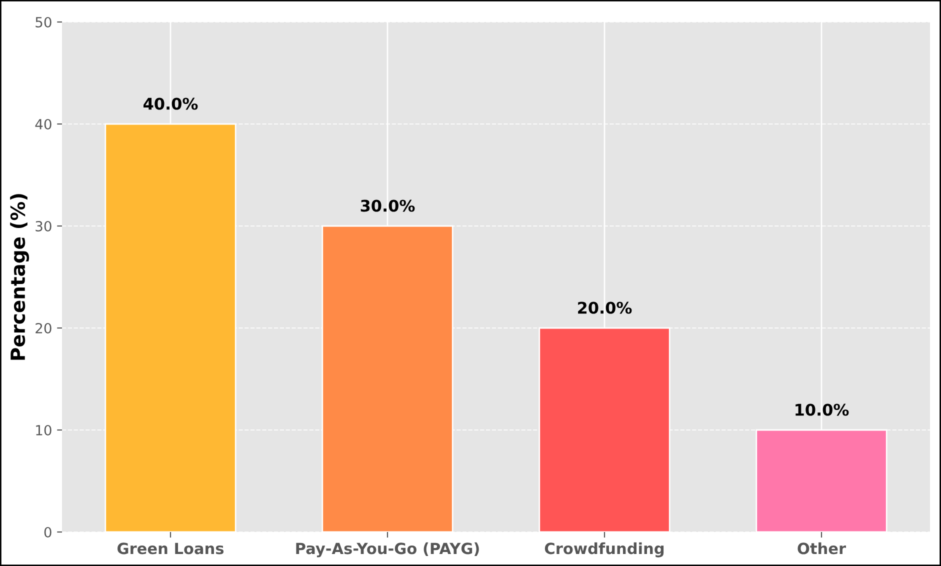 The width and height of the screenshot is (941, 566). Describe the element at coordinates (44, 226) in the screenshot. I see `y-tick-label: 30` at that location.